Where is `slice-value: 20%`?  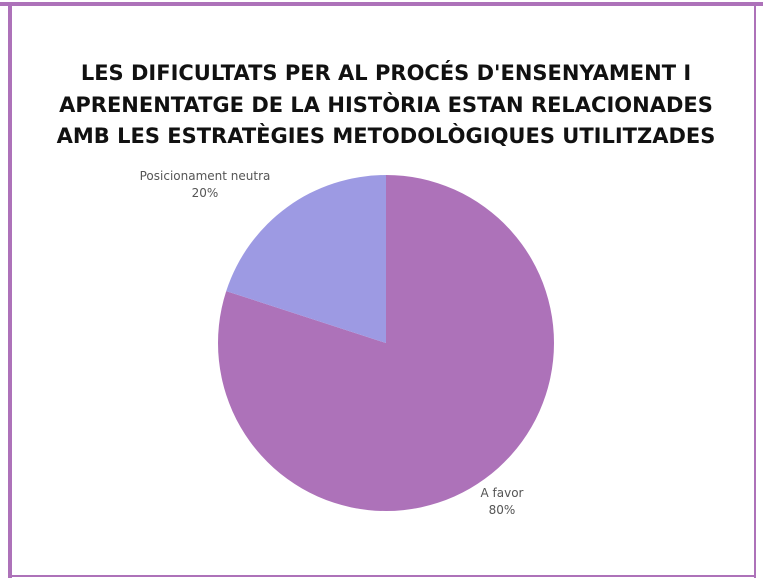 slice-value: 20% is located at coordinates (205, 193).